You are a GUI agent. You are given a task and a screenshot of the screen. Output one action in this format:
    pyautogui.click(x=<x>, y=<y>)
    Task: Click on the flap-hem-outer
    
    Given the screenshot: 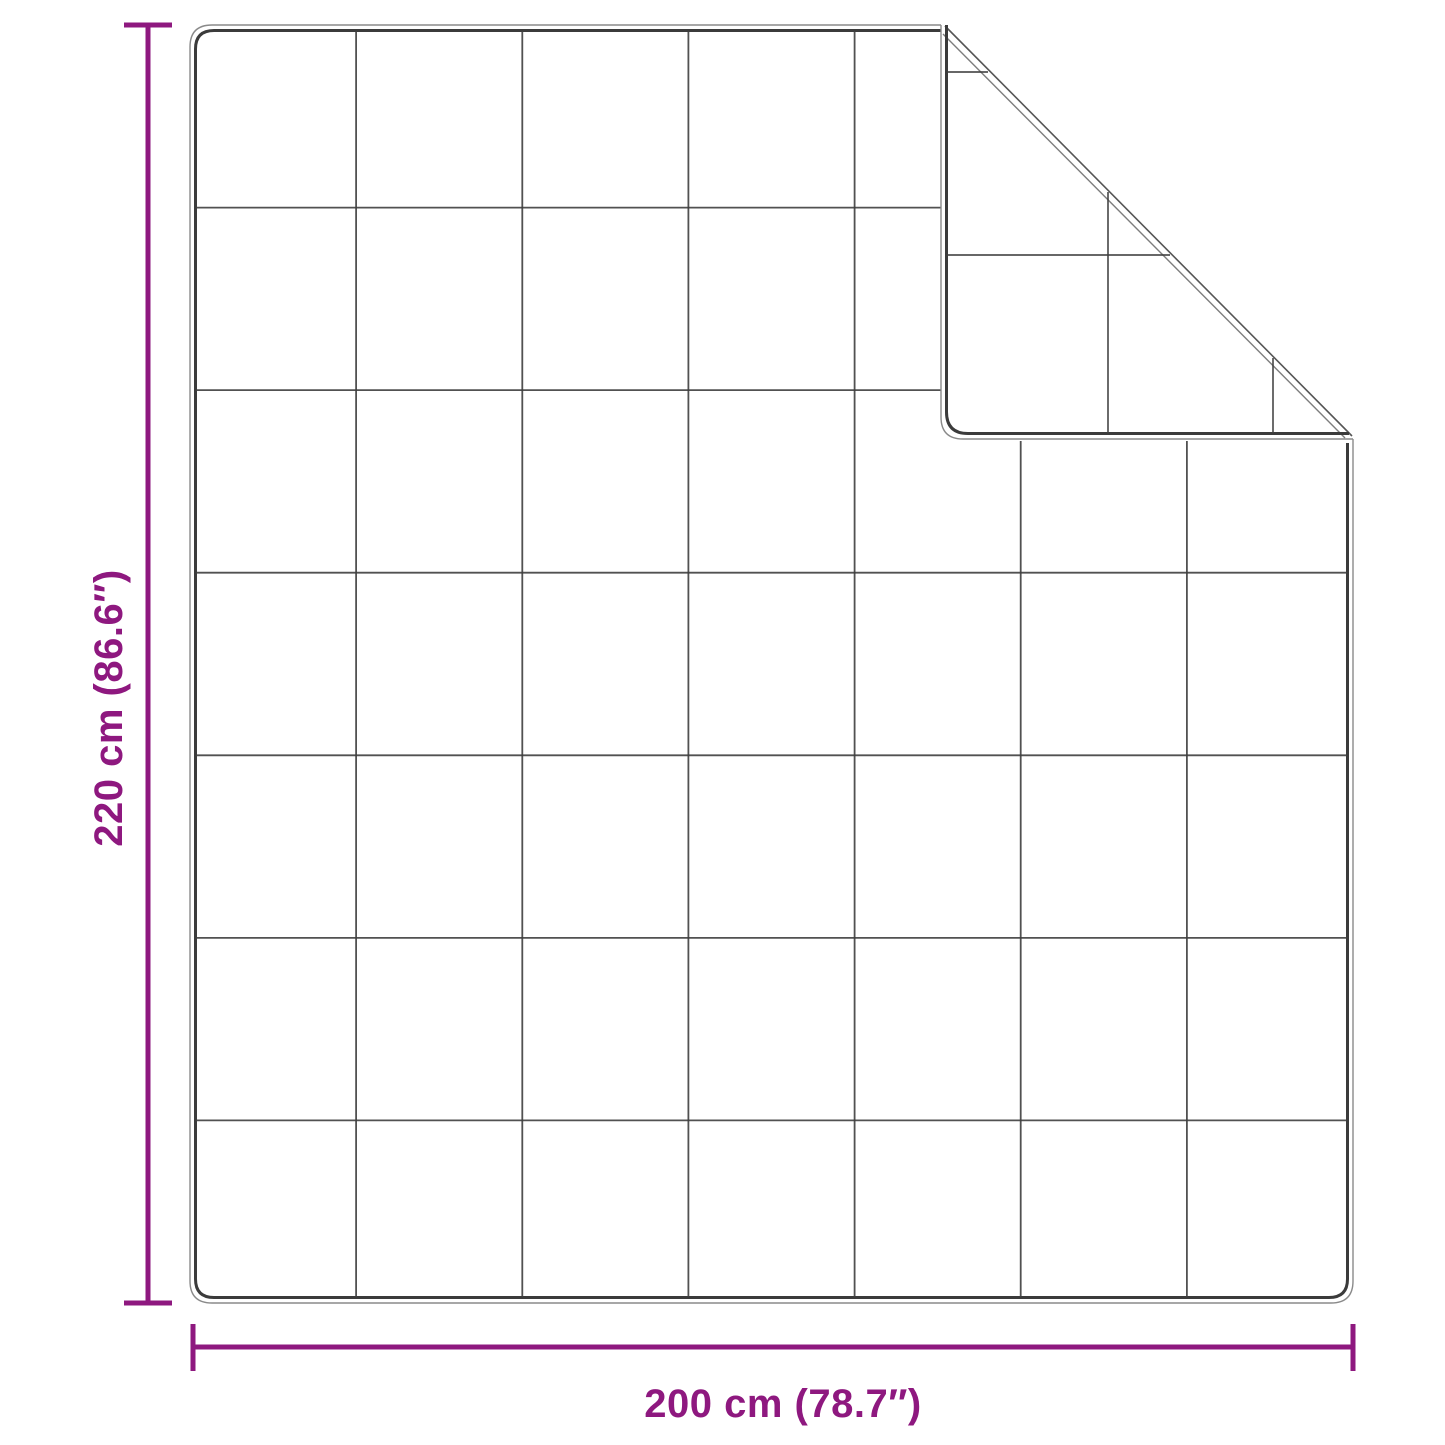 What is the action you would take?
    pyautogui.click(x=1146, y=232)
    